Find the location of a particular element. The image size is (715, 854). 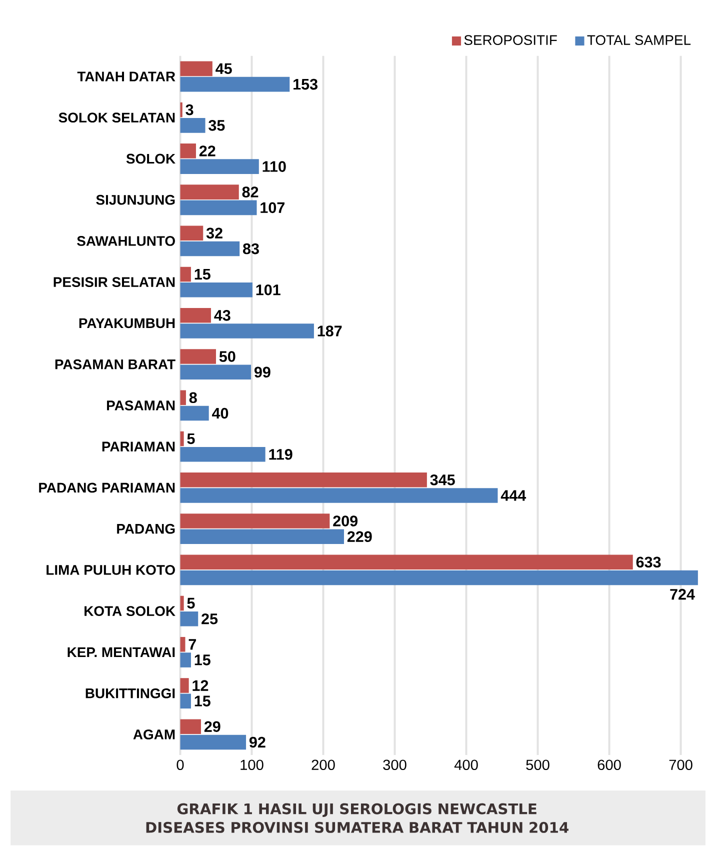

data-label: 25 is located at coordinates (210, 618).